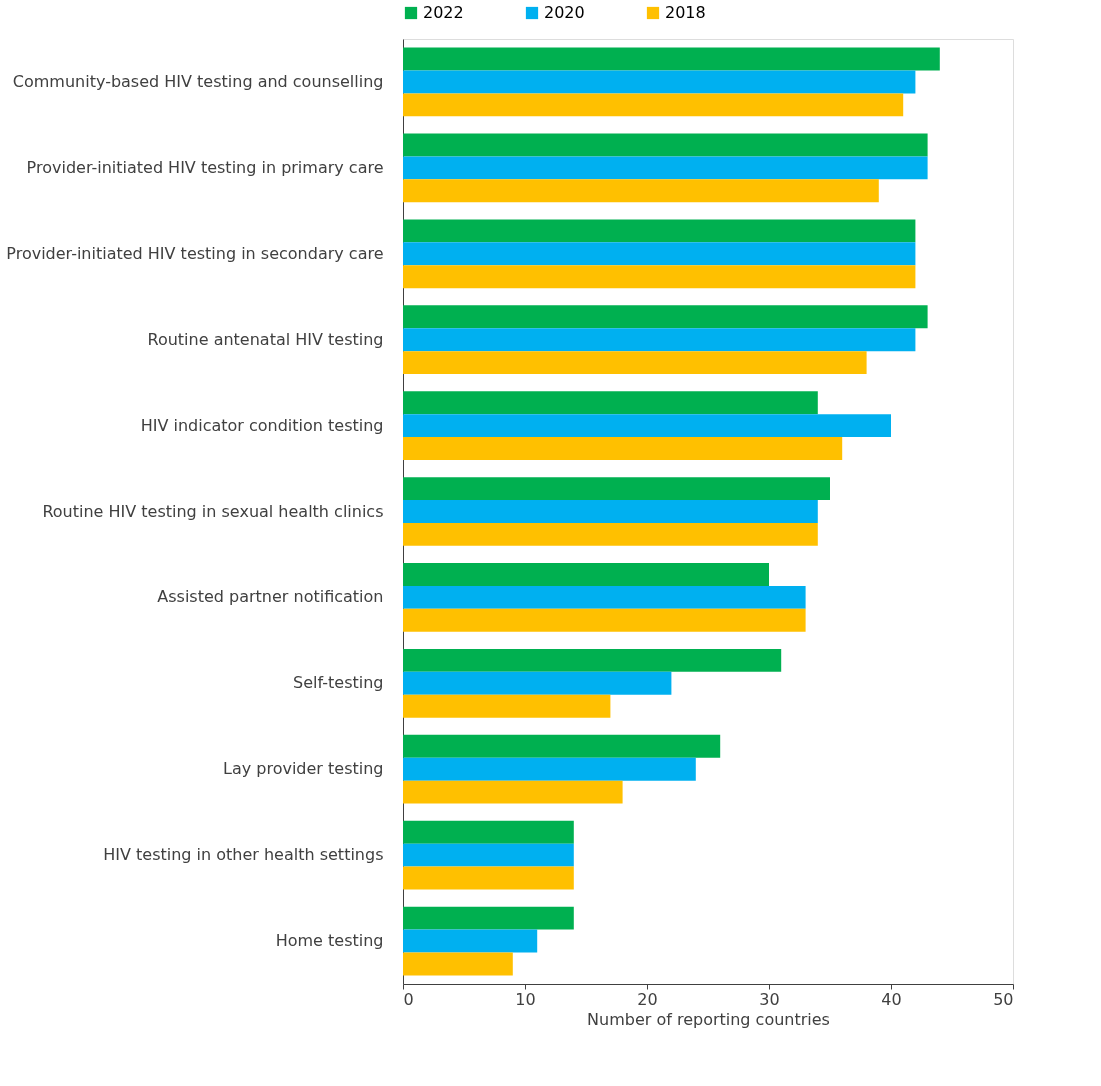 This screenshot has width=1101, height=1086. What do you see at coordinates (195, 253) in the screenshot?
I see `y-tick-label: Provider-initiated HIV testing in secondary care` at bounding box center [195, 253].